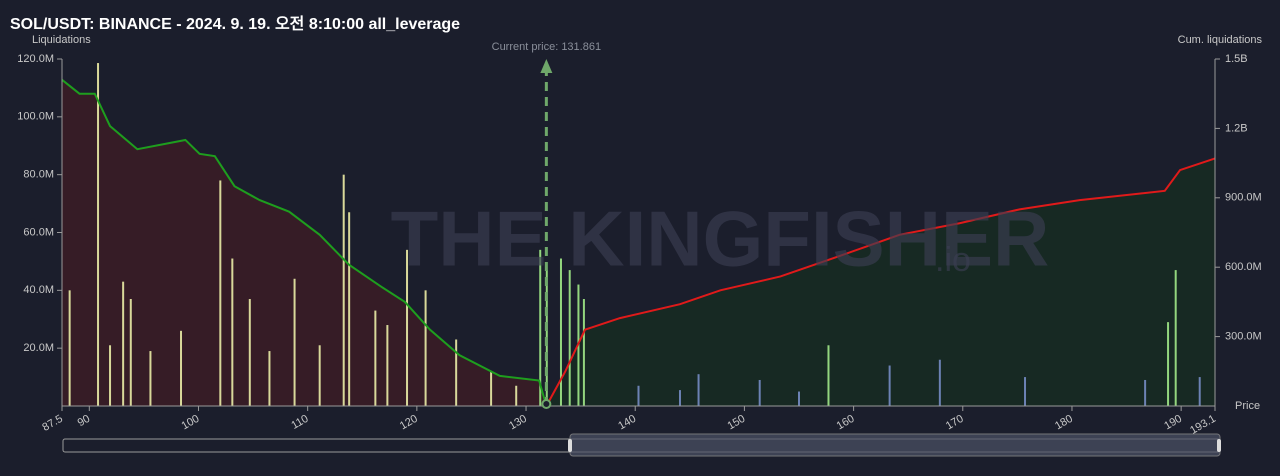  I want to click on y-tick-label: 60.0M, so click(38, 232).